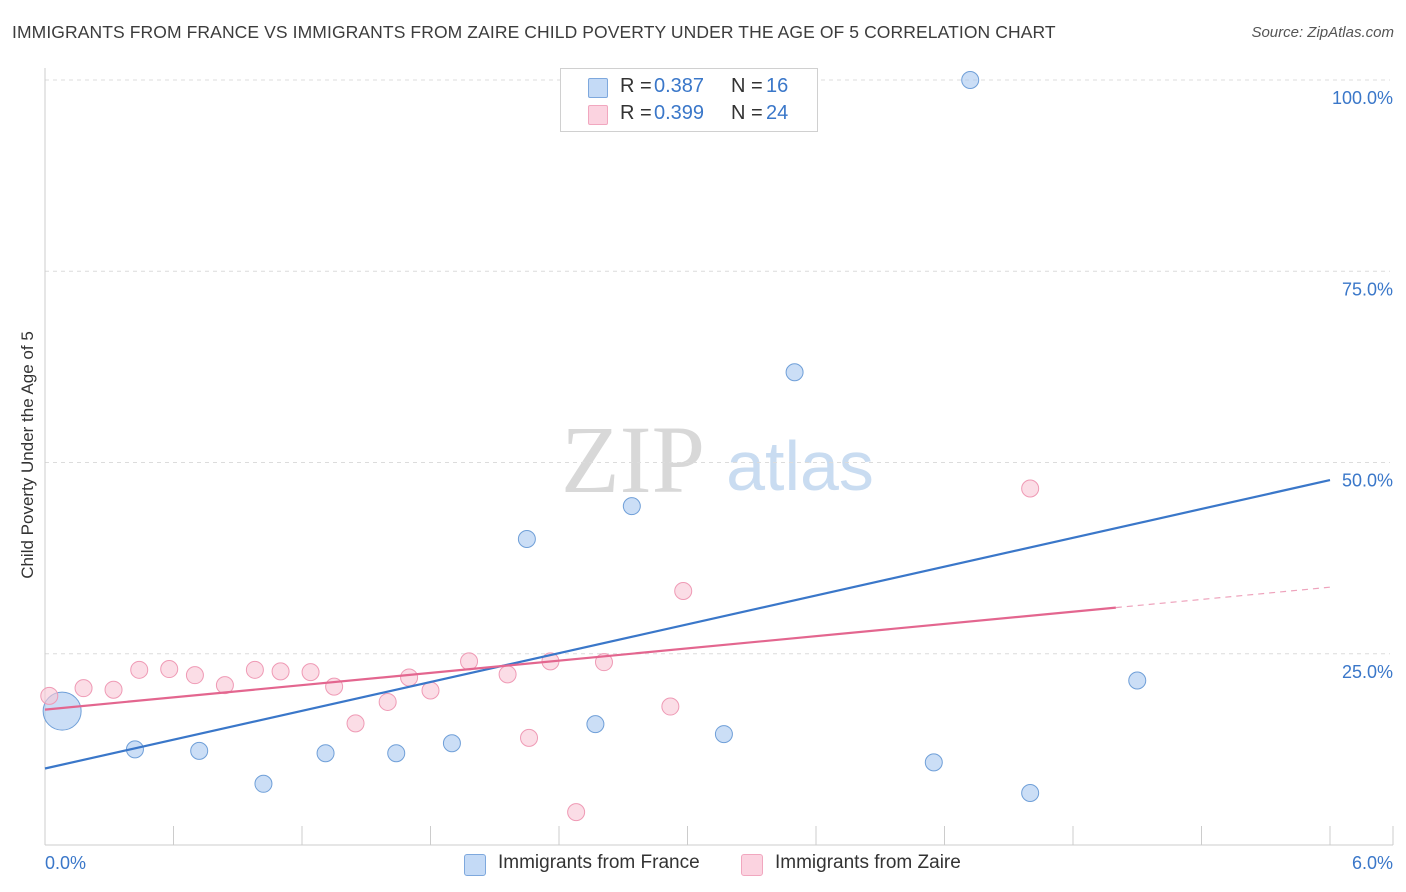  Describe the element at coordinates (1223, 597) in the screenshot. I see `trend-line-extension-zaire` at that location.